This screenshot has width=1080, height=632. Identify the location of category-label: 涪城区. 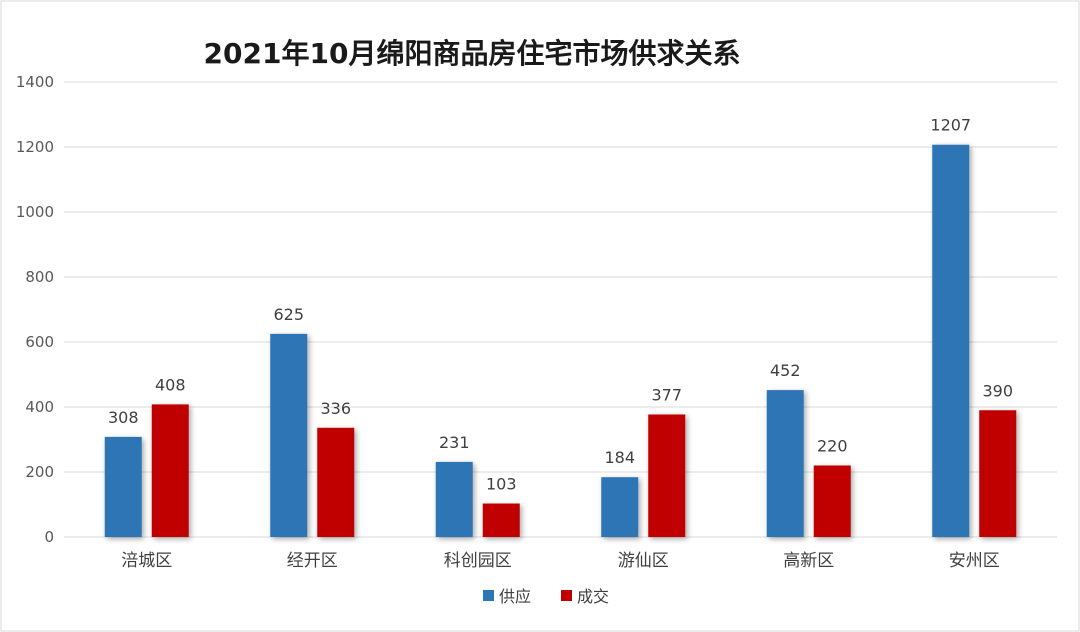
(146, 561).